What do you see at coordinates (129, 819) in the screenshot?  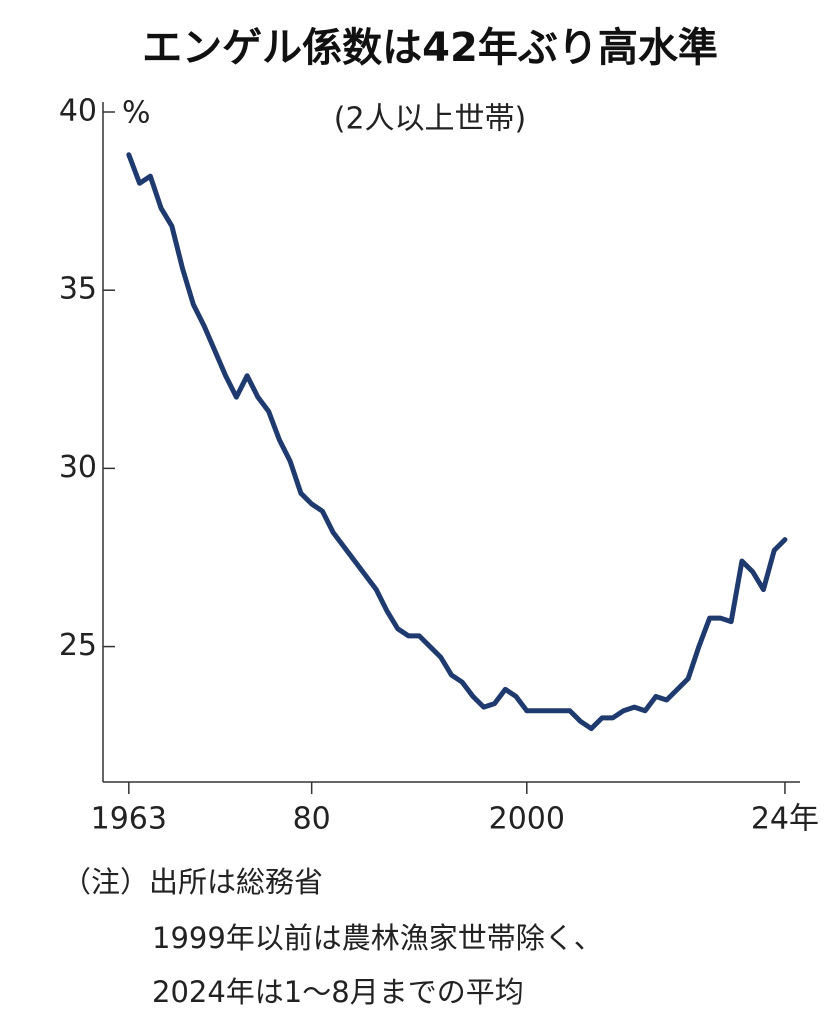 I see `x-tick-label: 1963` at bounding box center [129, 819].